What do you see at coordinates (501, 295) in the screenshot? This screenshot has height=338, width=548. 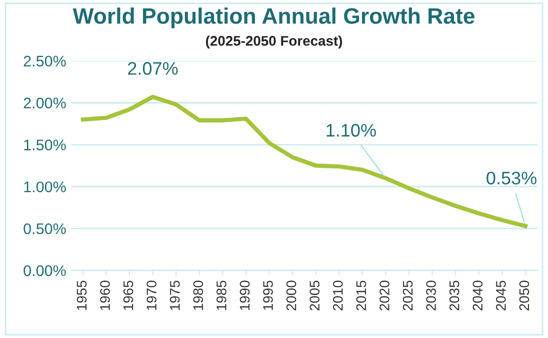 I see `x-tick-label: 2045` at bounding box center [501, 295].